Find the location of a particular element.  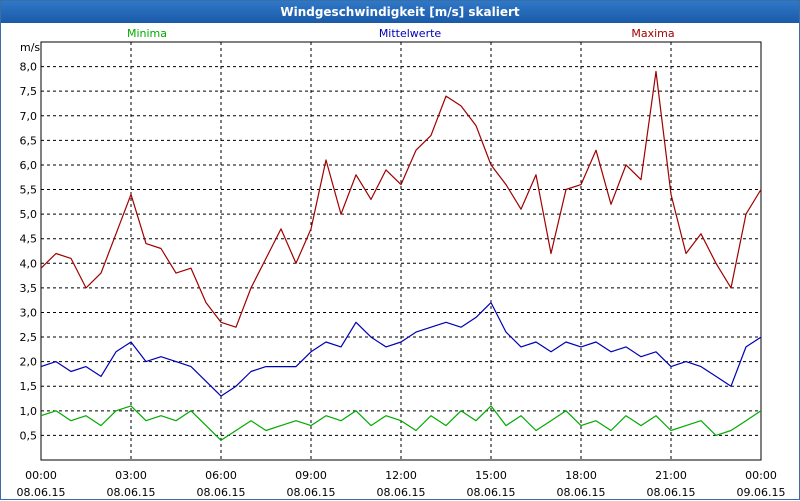

y-tick-label: 5,0 is located at coordinates (29, 214).